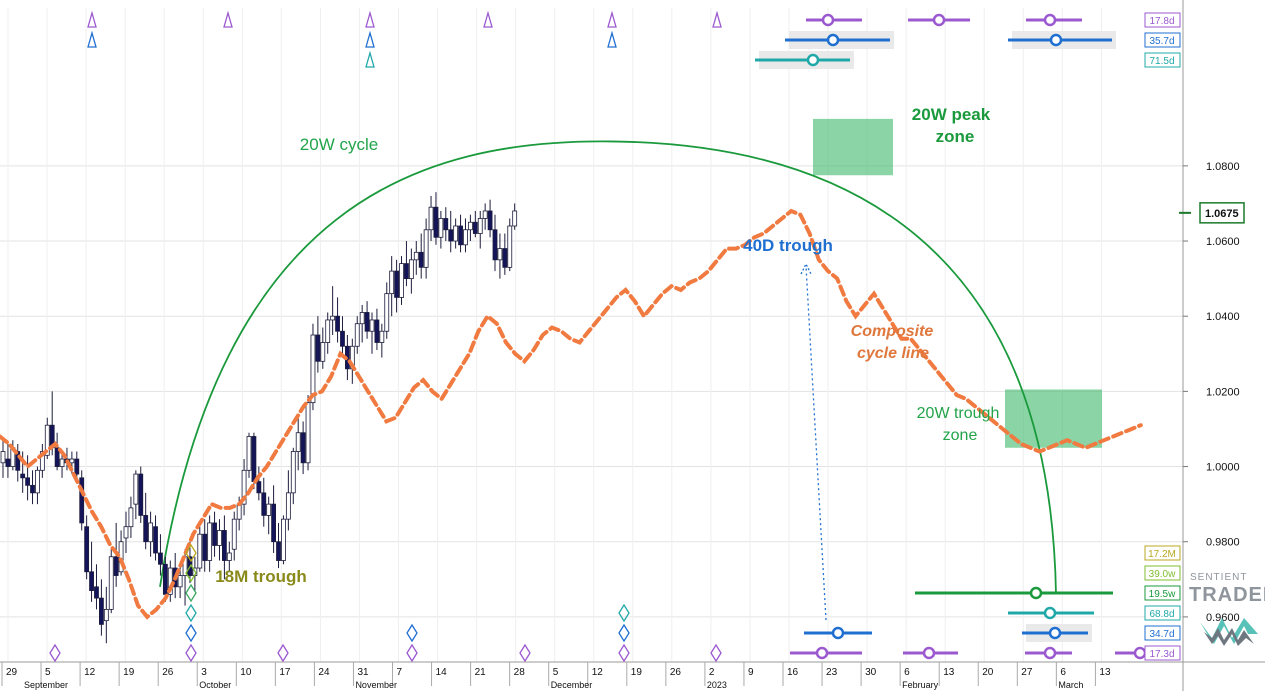 The height and width of the screenshot is (691, 1265). I want to click on x-tick-label: 6, so click(907, 672).